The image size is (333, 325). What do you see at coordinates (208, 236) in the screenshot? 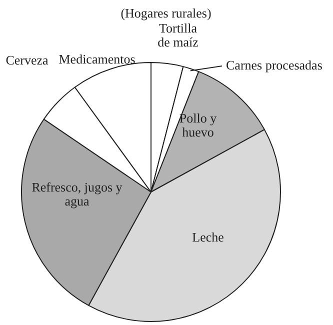
I see `slice-label: Leche` at bounding box center [208, 236].